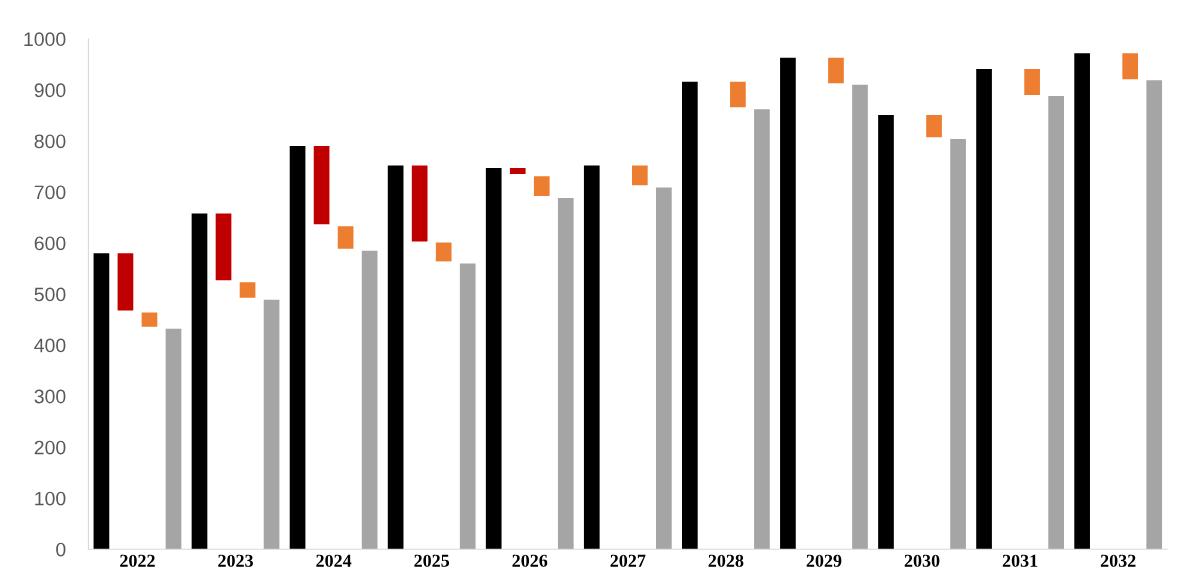 The height and width of the screenshot is (580, 1179). I want to click on x-tick-label: 2027, so click(628, 560).